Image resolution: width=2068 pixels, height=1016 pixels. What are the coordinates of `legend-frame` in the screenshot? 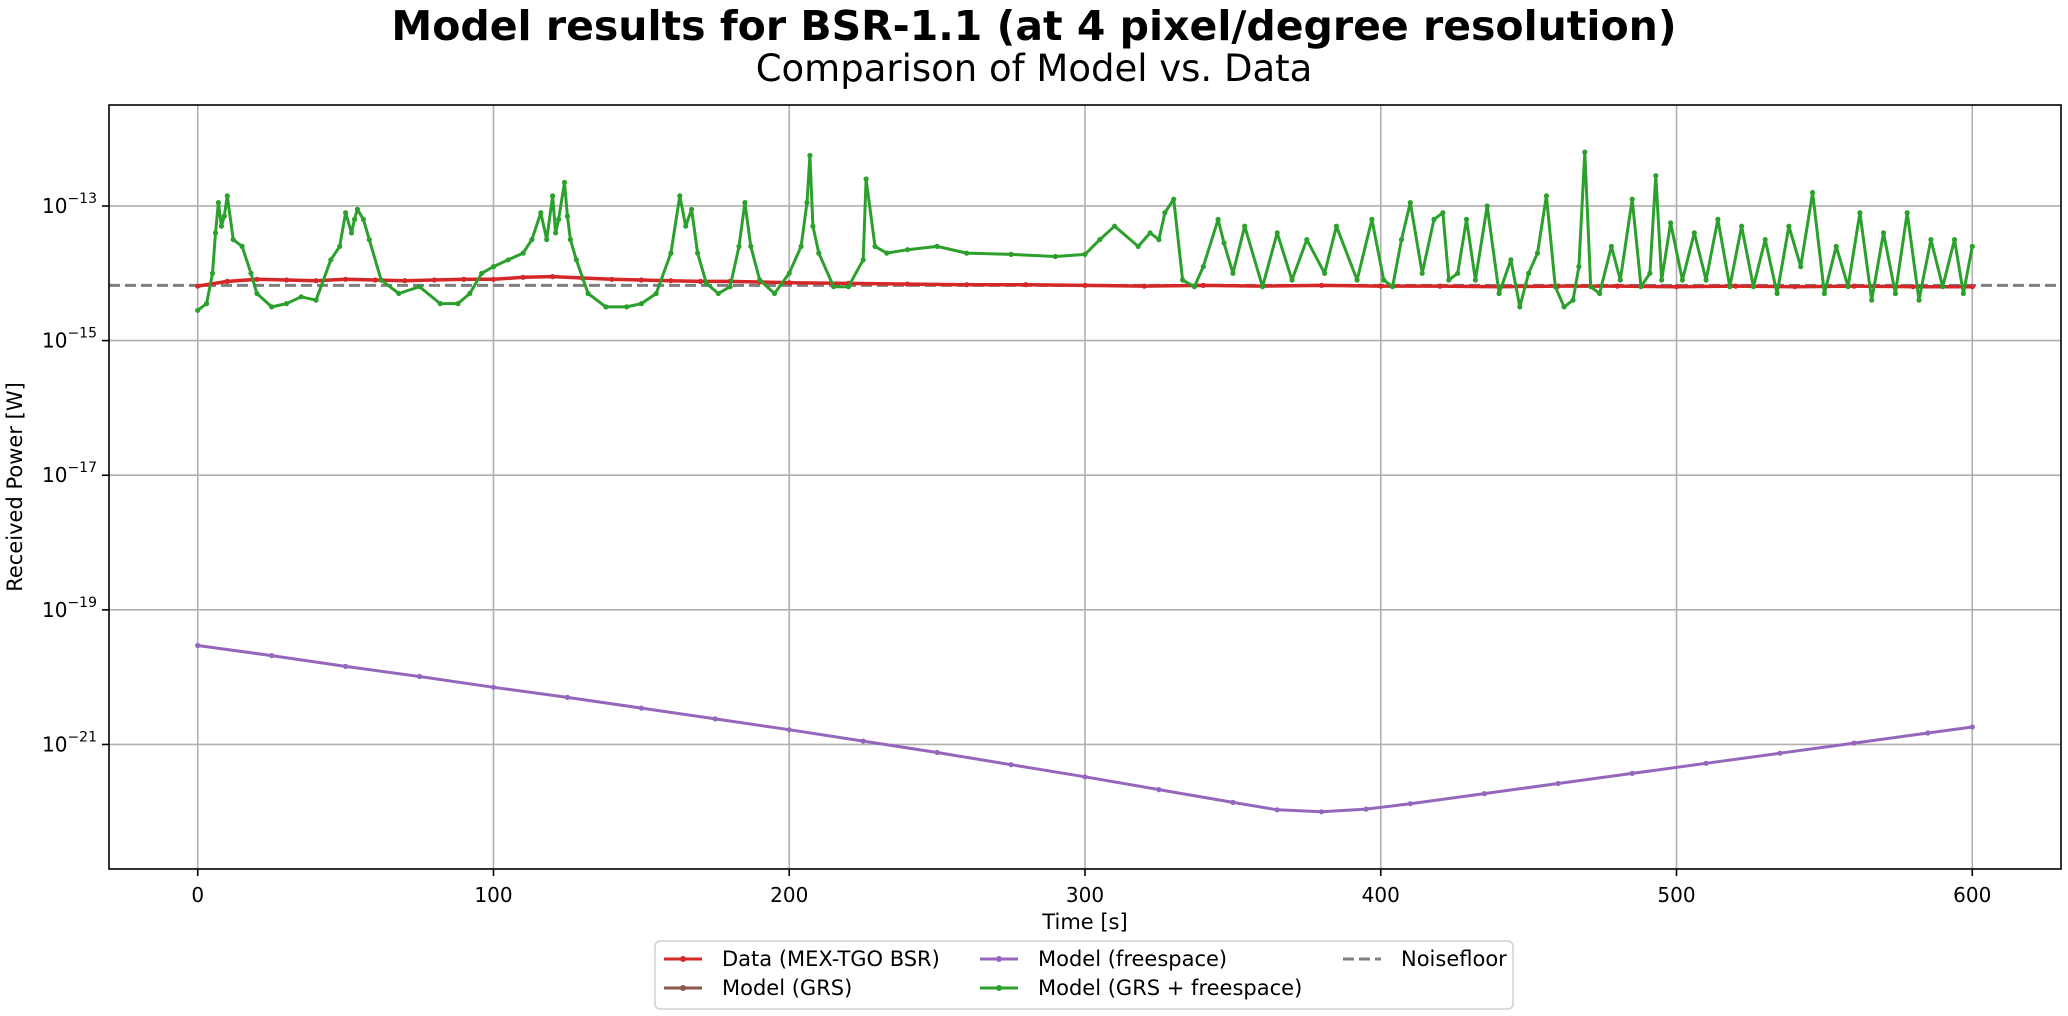 It's located at (1084, 975).